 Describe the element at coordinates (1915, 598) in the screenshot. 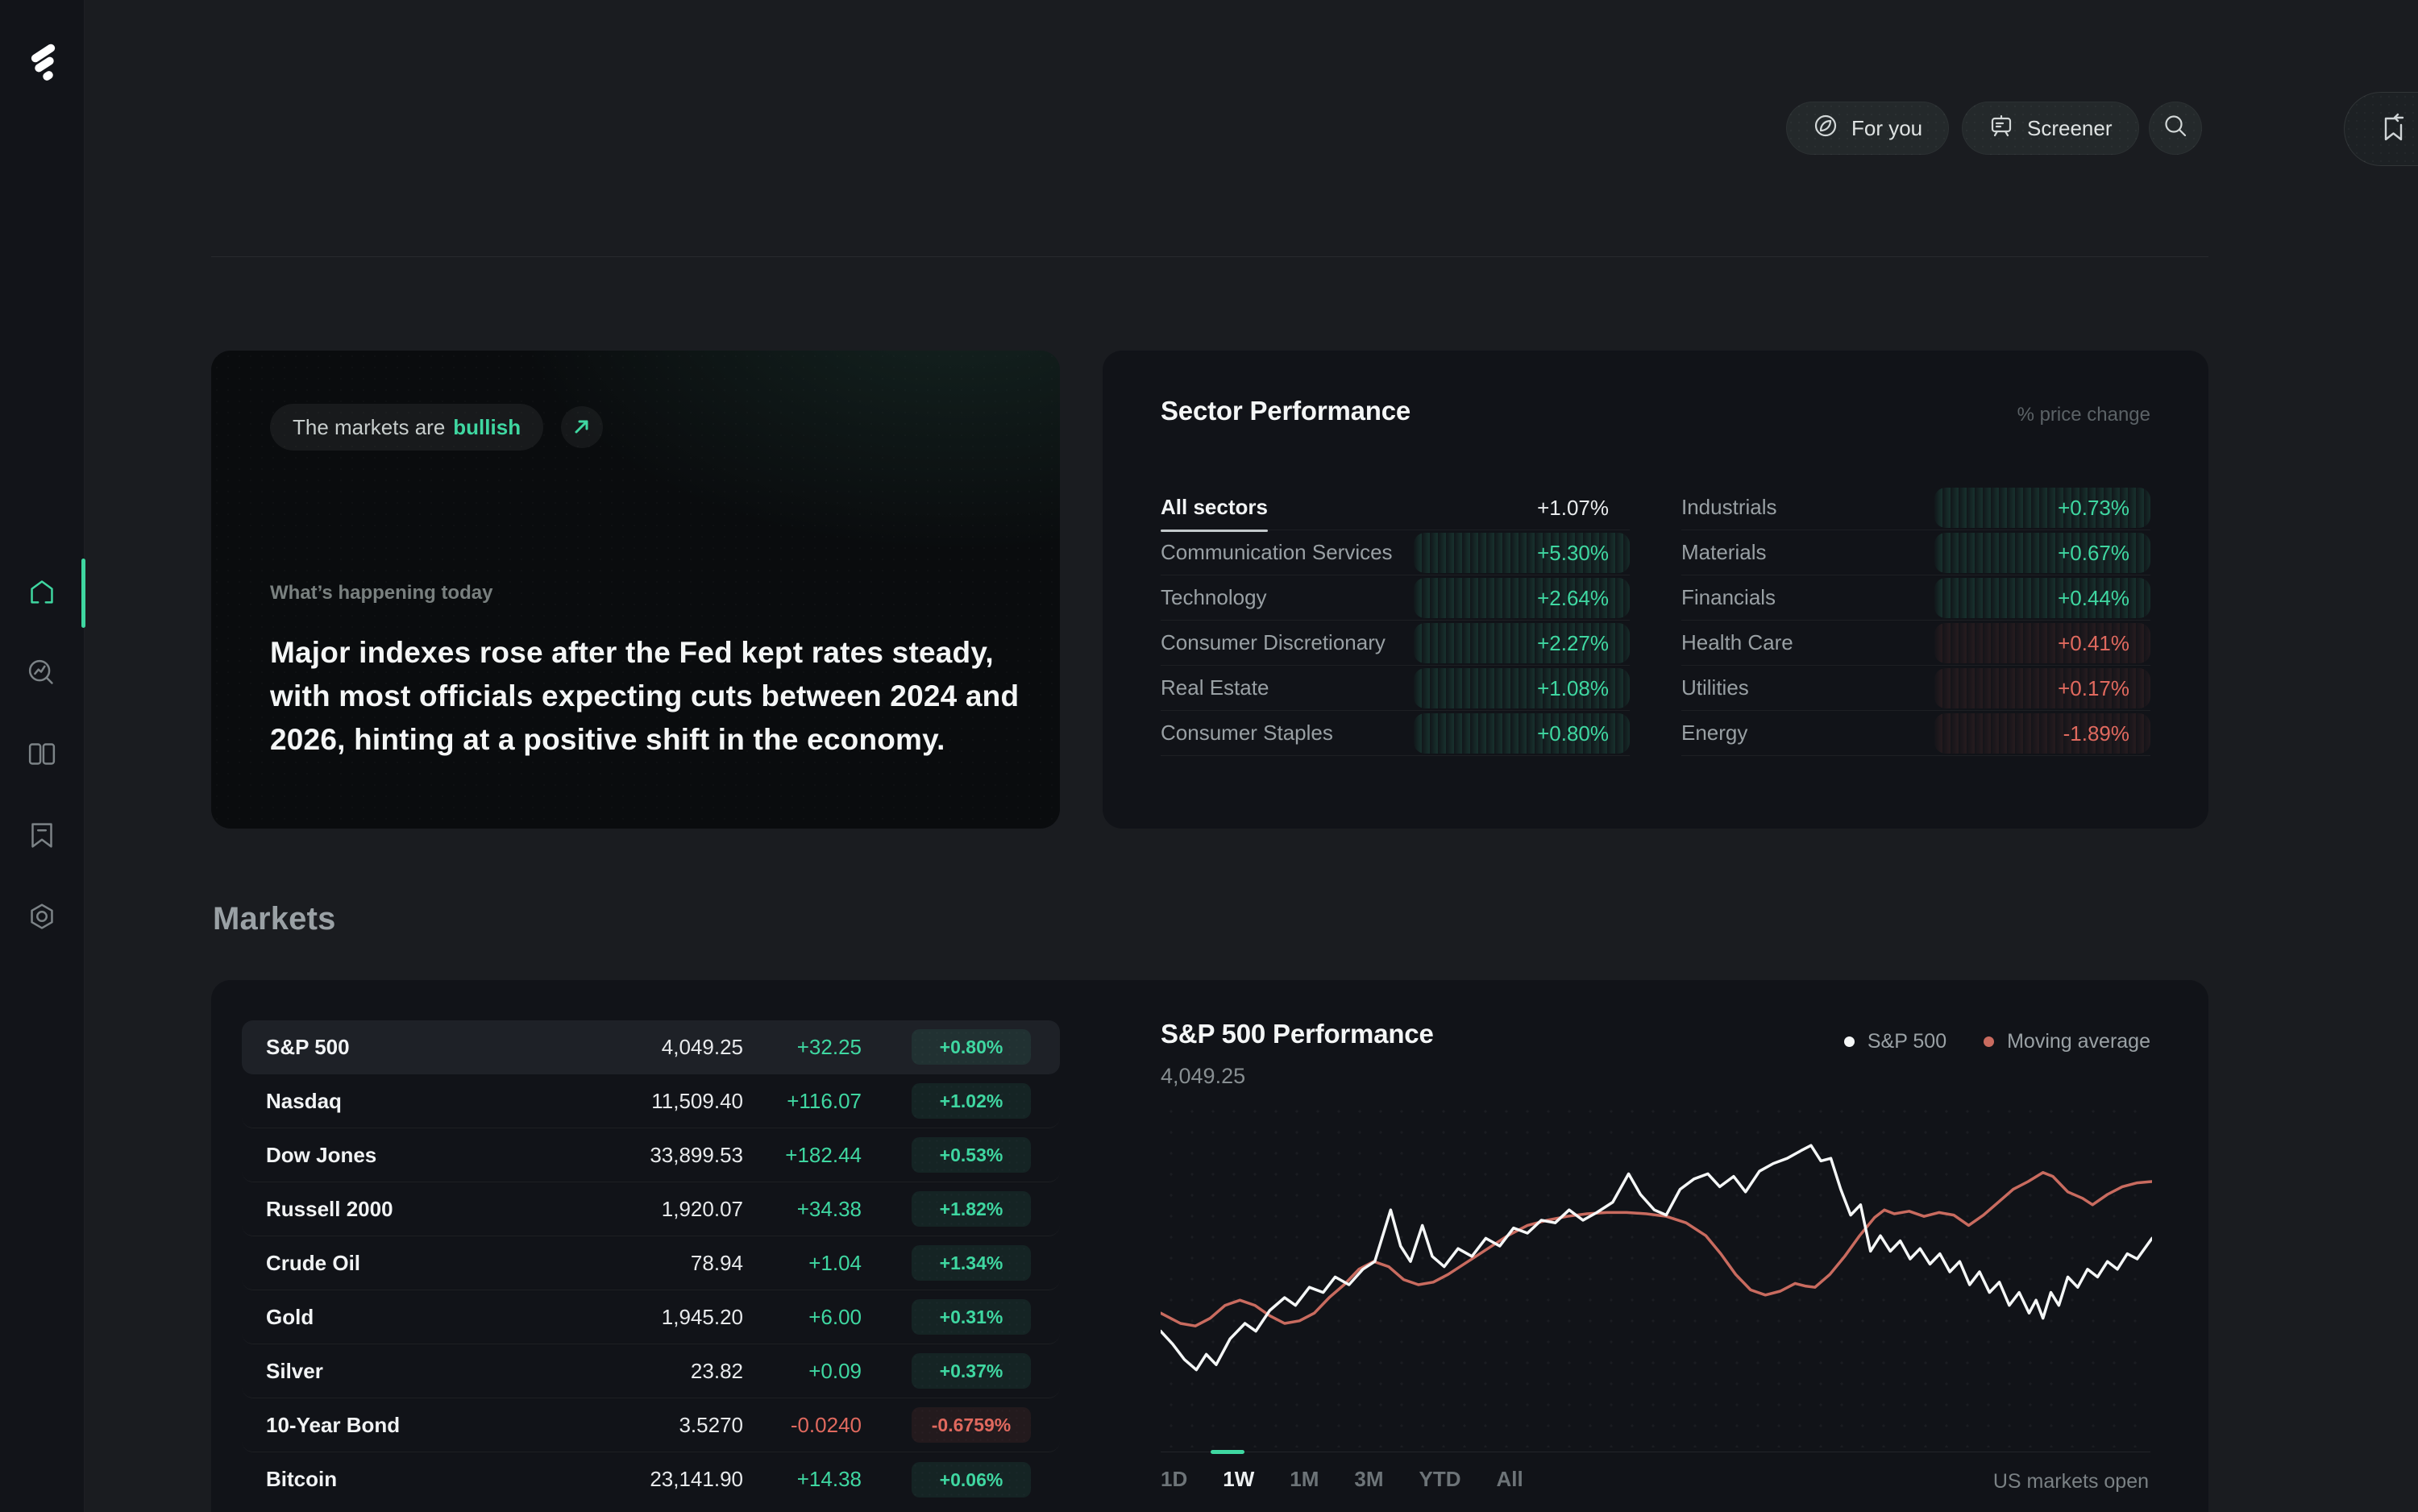

I see `sector-row: Financials +0.44%` at that location.